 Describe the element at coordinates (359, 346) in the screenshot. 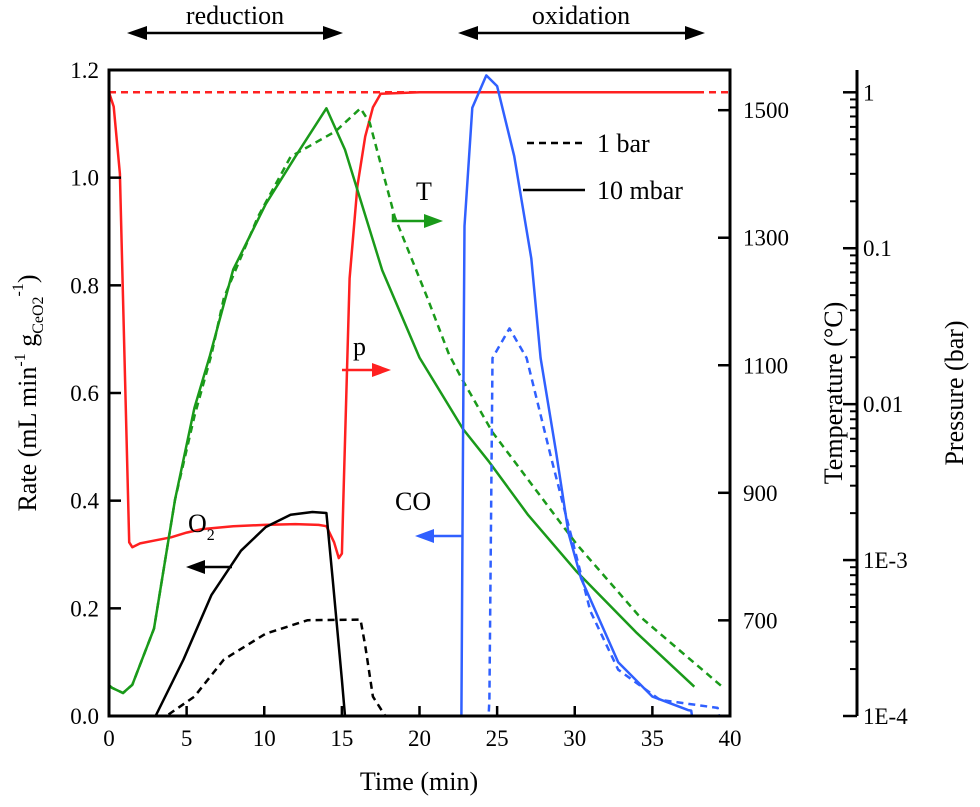

I see `p-label: p` at that location.